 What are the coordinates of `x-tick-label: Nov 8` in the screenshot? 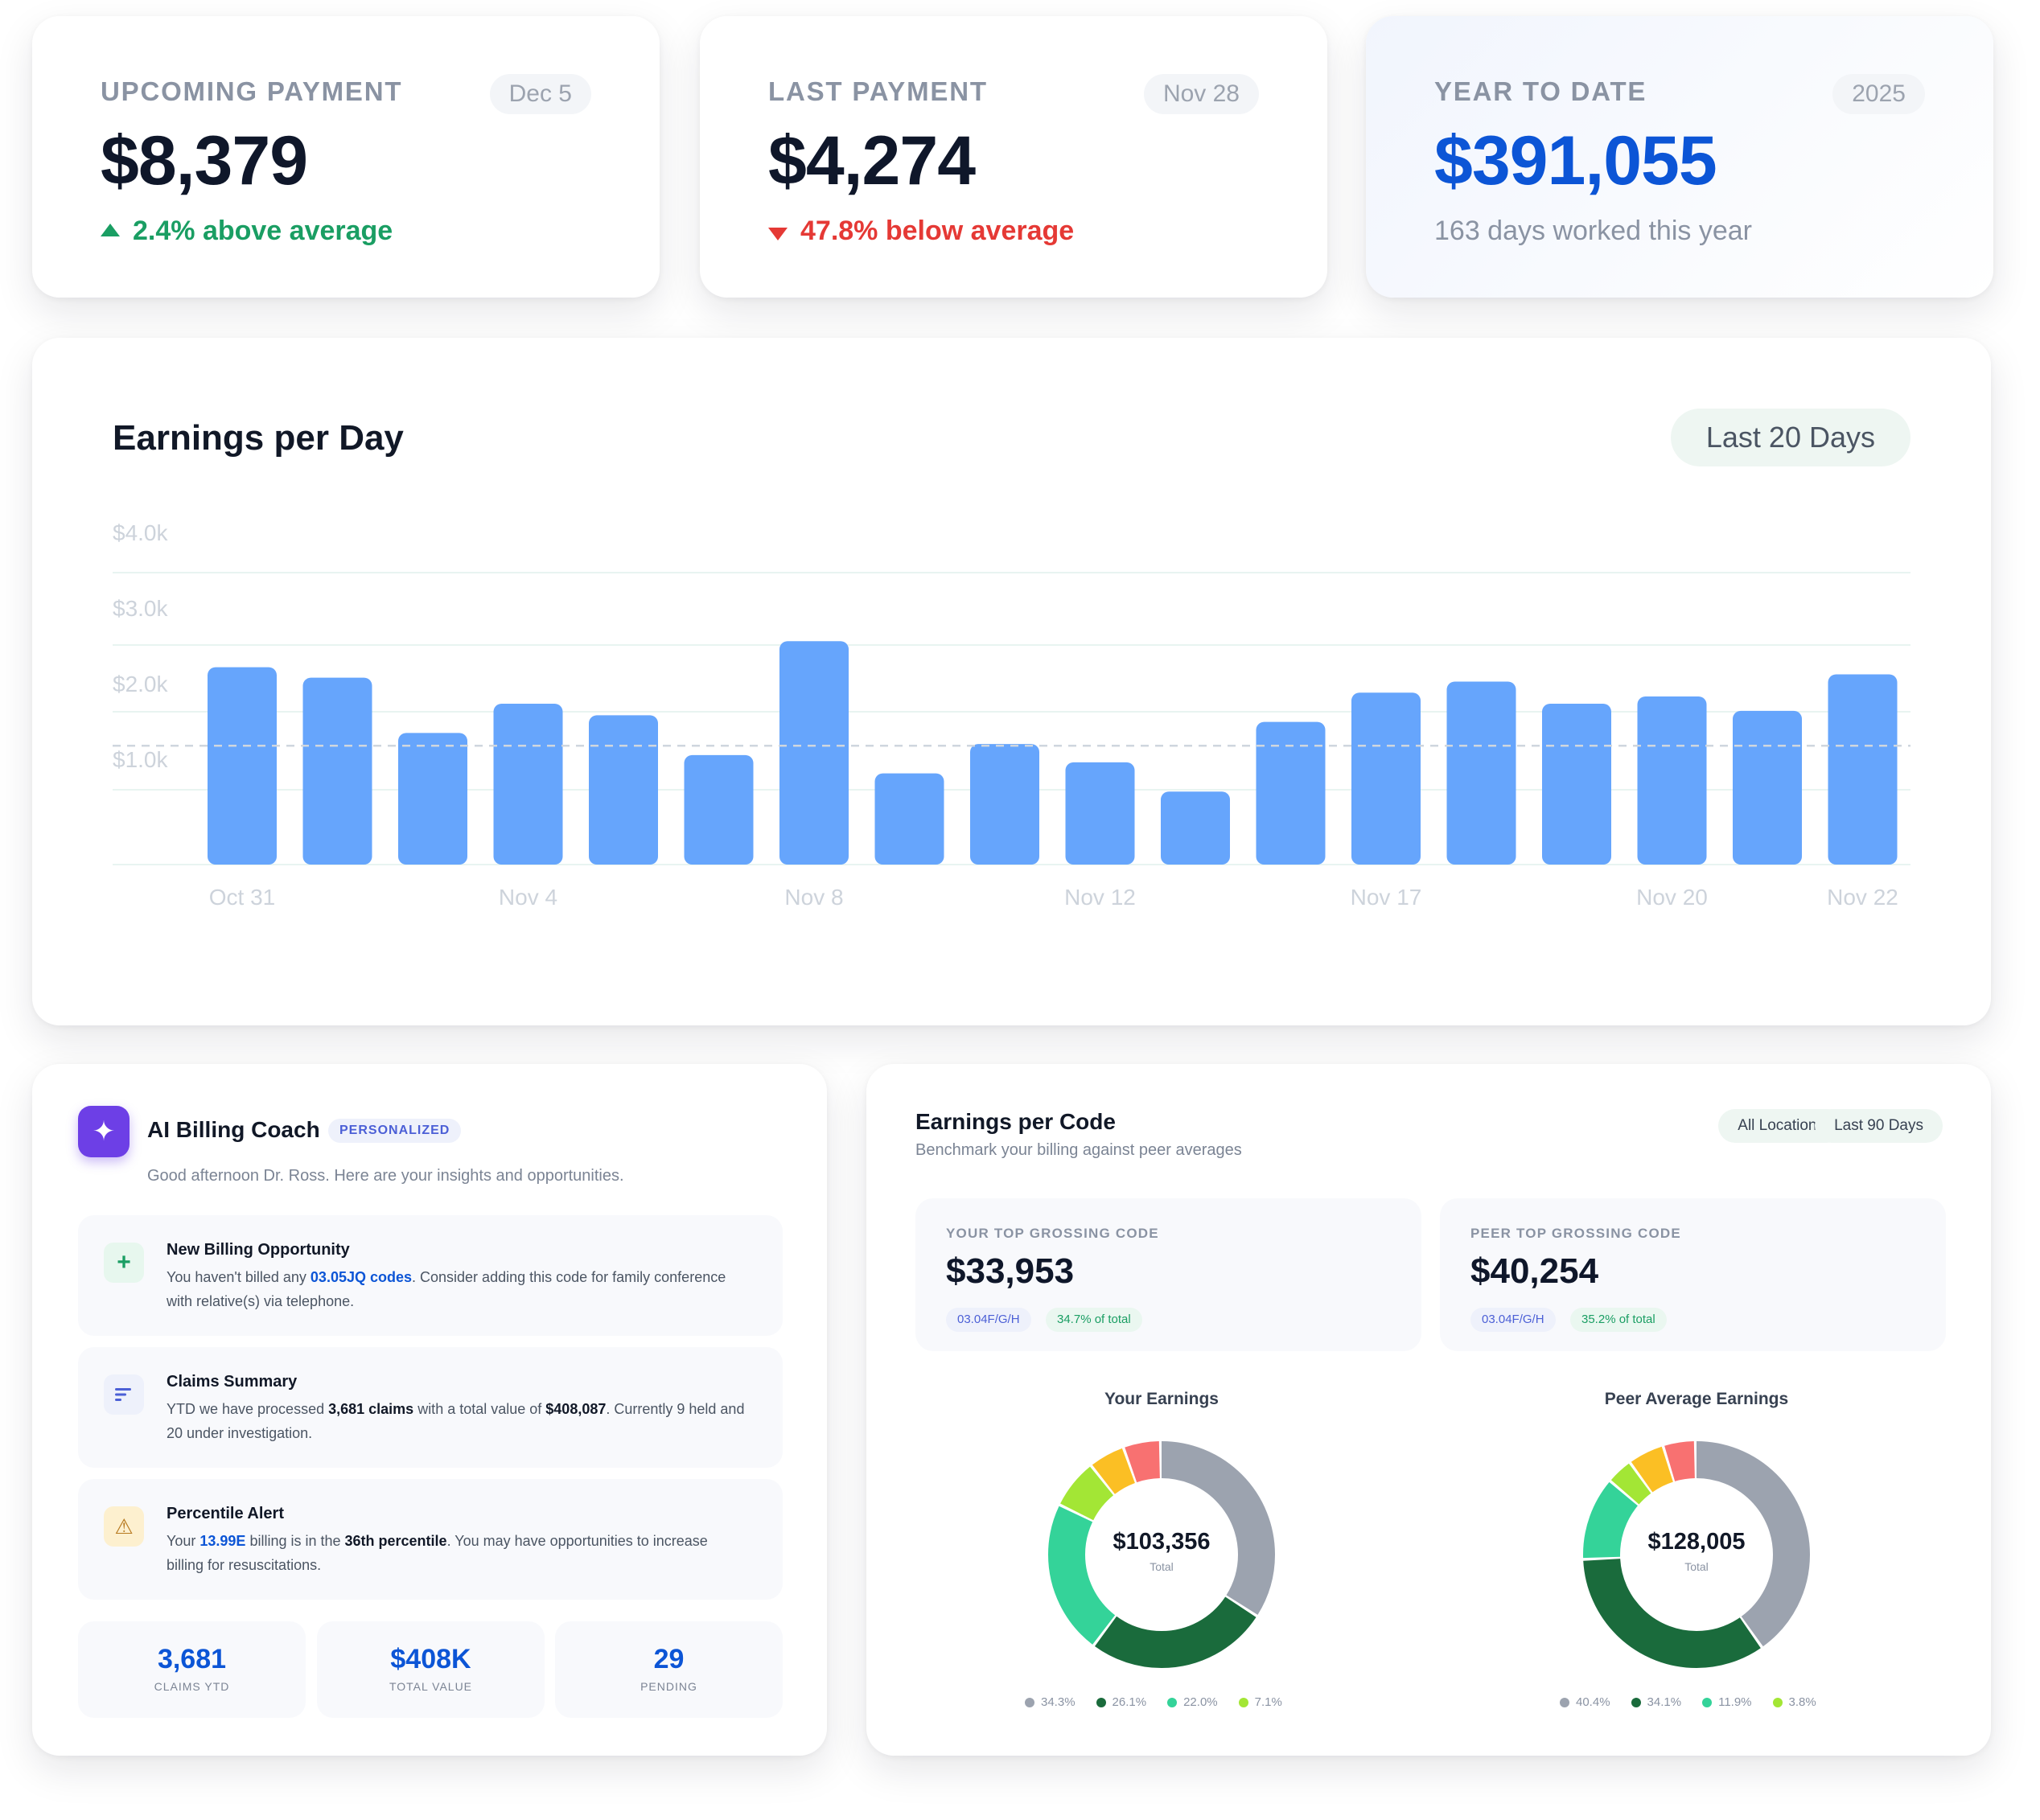 It's located at (813, 897).